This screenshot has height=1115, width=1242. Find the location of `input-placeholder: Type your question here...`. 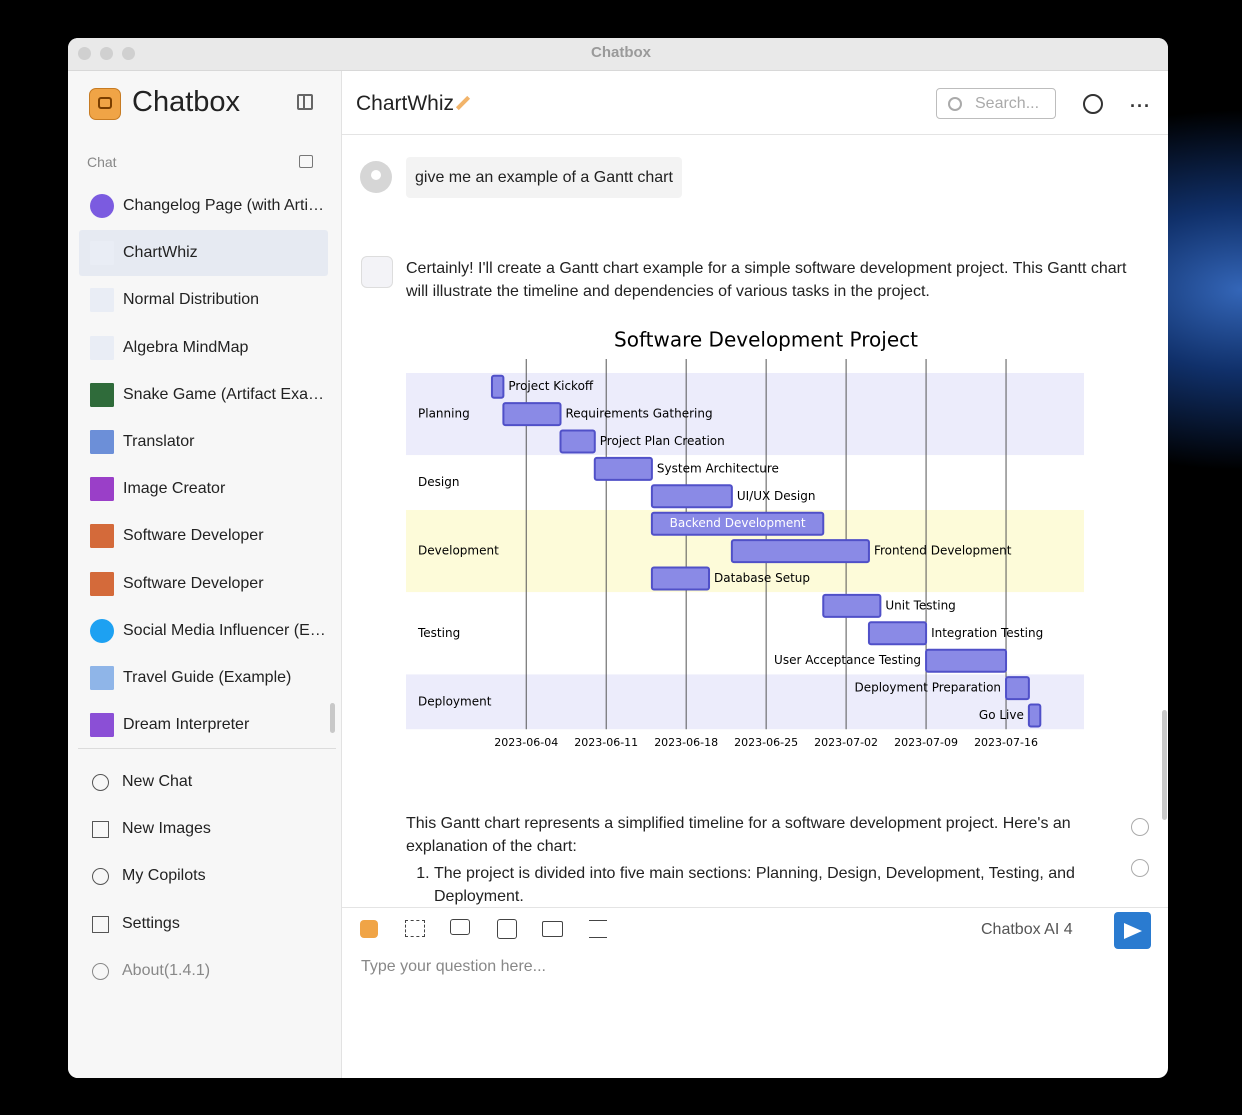

input-placeholder: Type your question here... is located at coordinates (453, 966).